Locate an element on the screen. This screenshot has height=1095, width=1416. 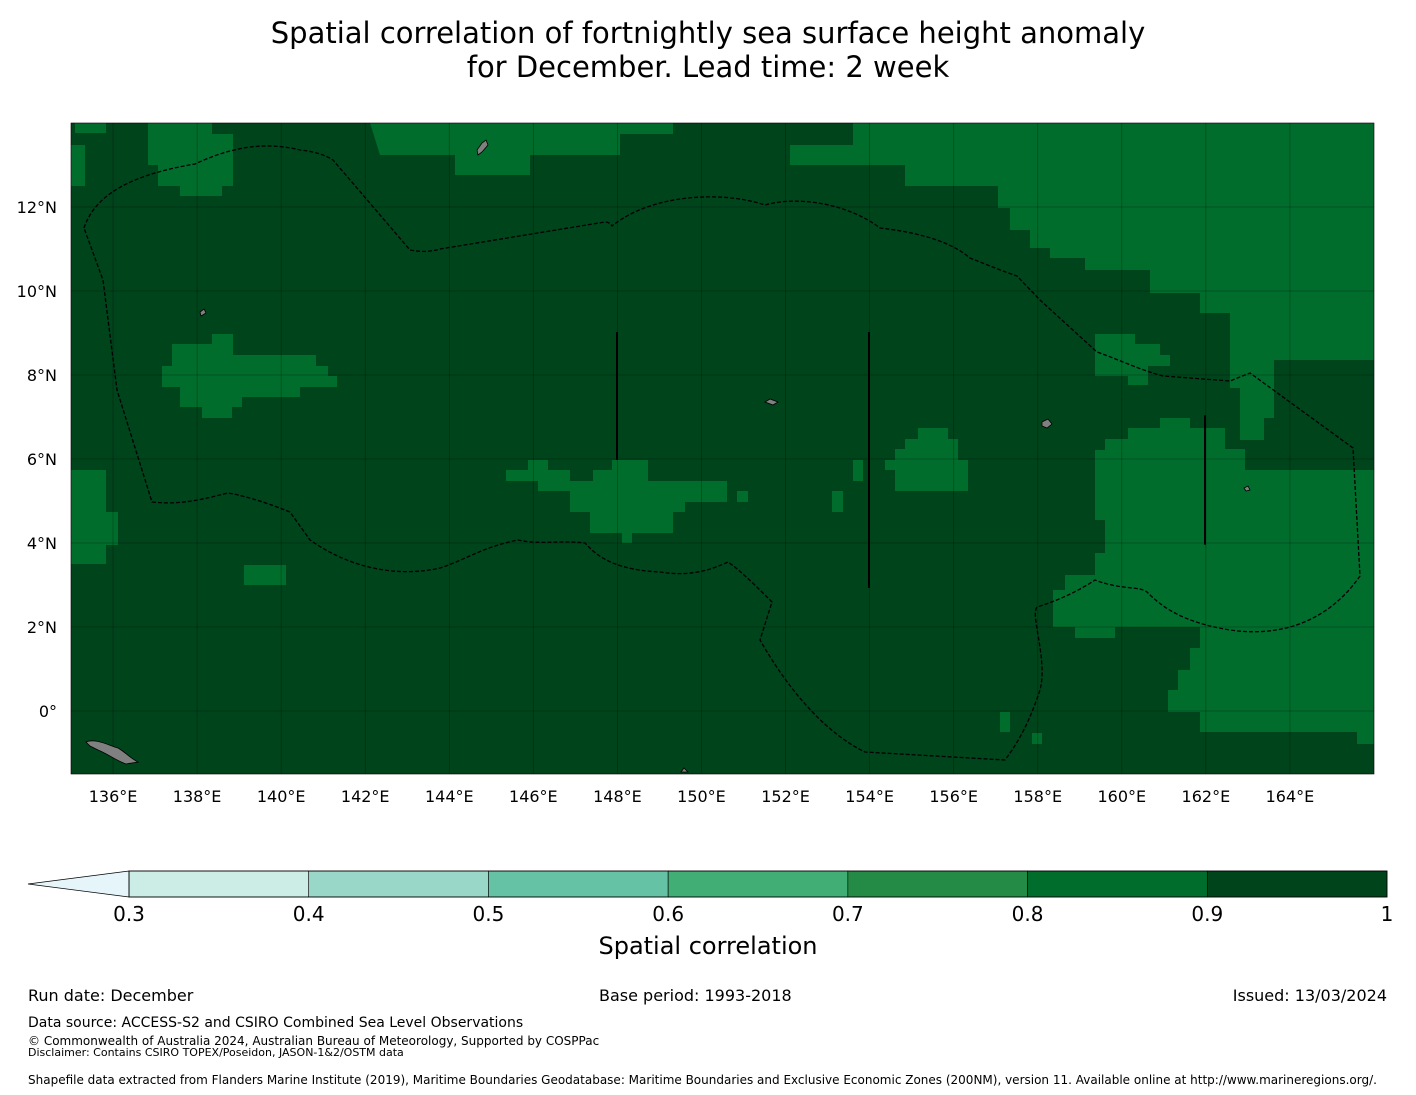
lon-tick-label: 142°E is located at coordinates (365, 796).